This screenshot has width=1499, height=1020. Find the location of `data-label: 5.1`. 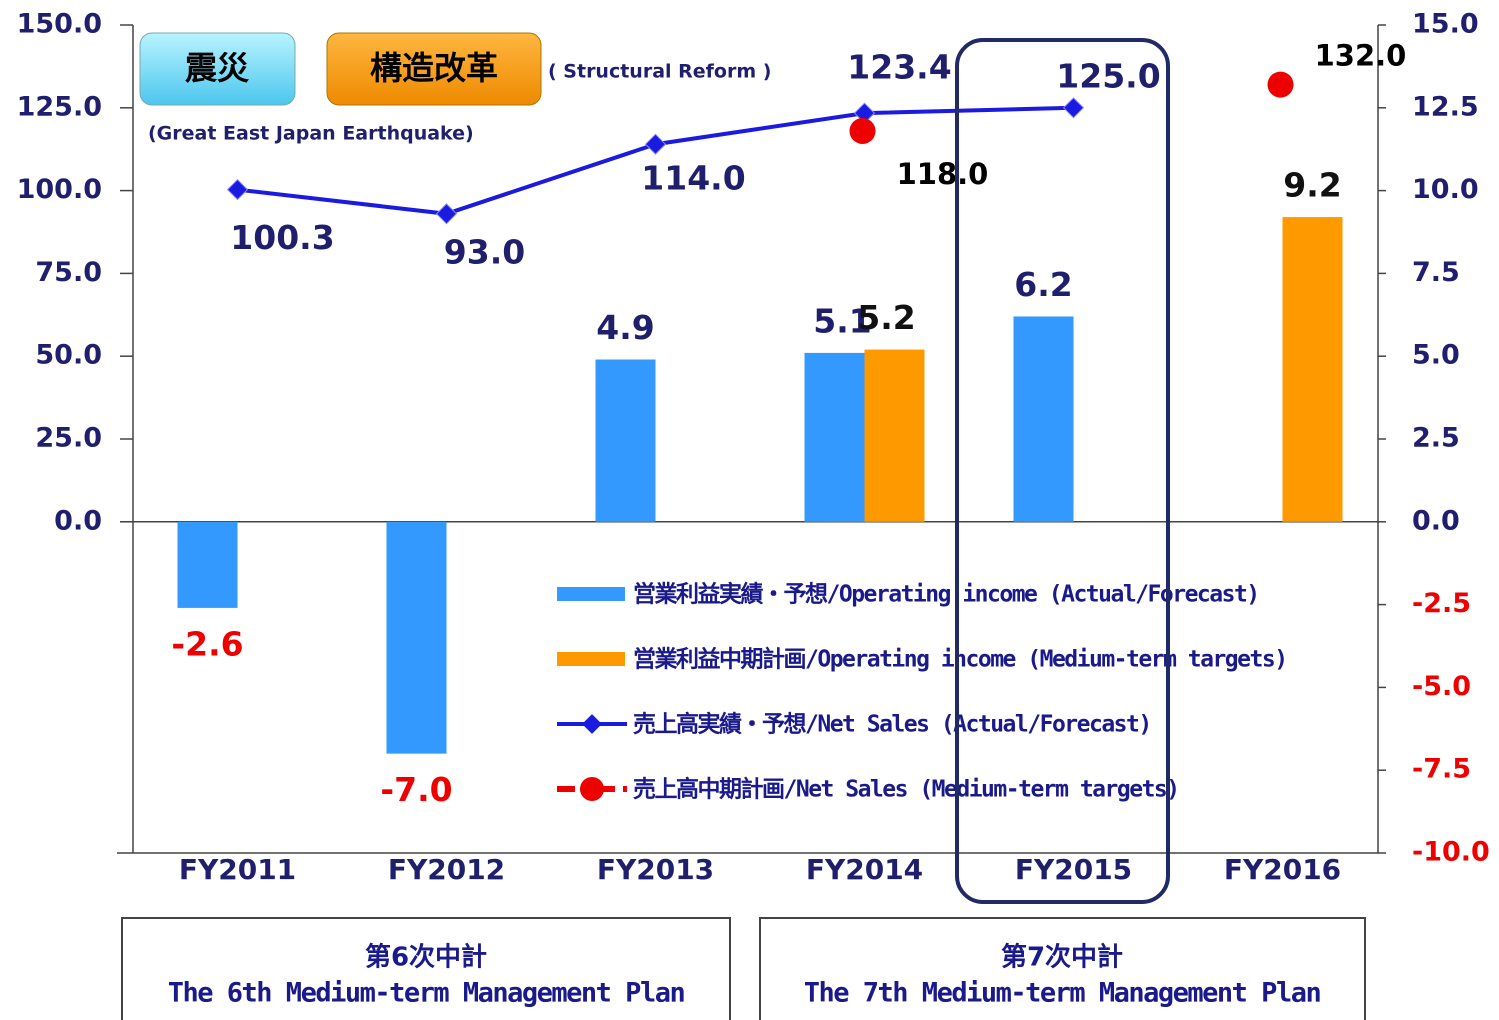

data-label: 5.1 is located at coordinates (842, 320).